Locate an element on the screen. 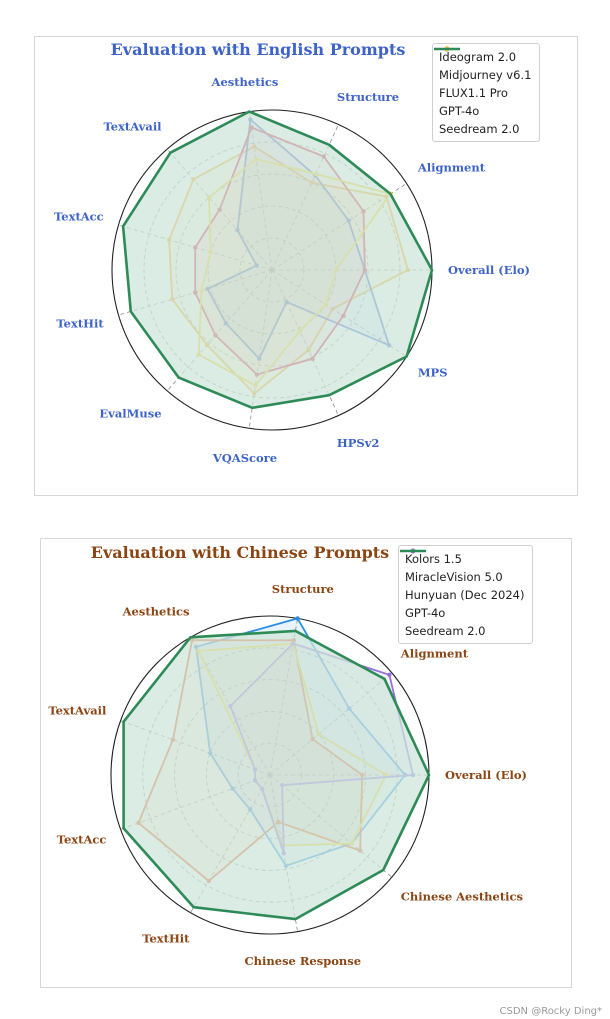 The image size is (610, 1019). axis-label-mps: MPS is located at coordinates (433, 373).